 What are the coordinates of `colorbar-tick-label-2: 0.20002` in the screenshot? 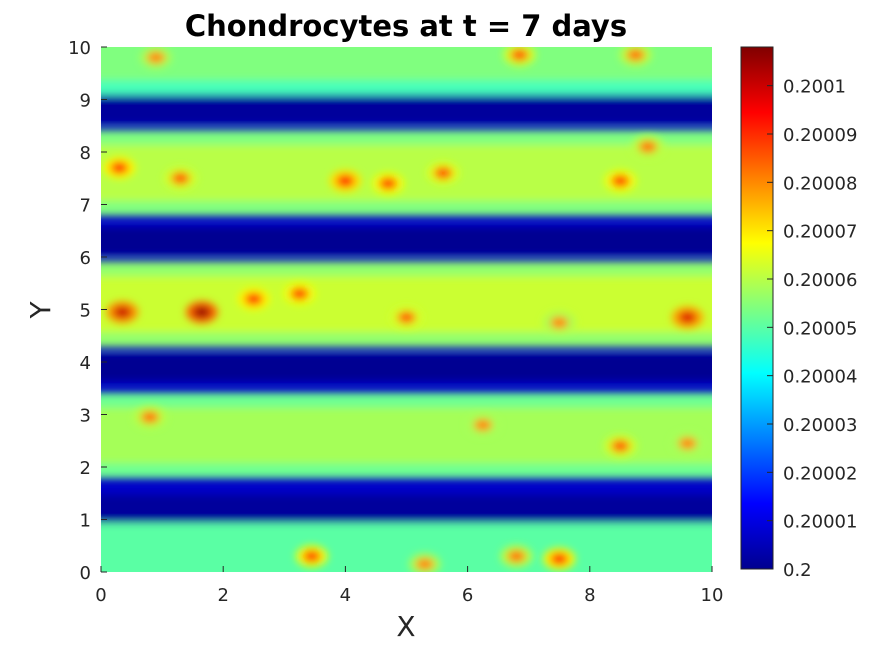 It's located at (820, 473).